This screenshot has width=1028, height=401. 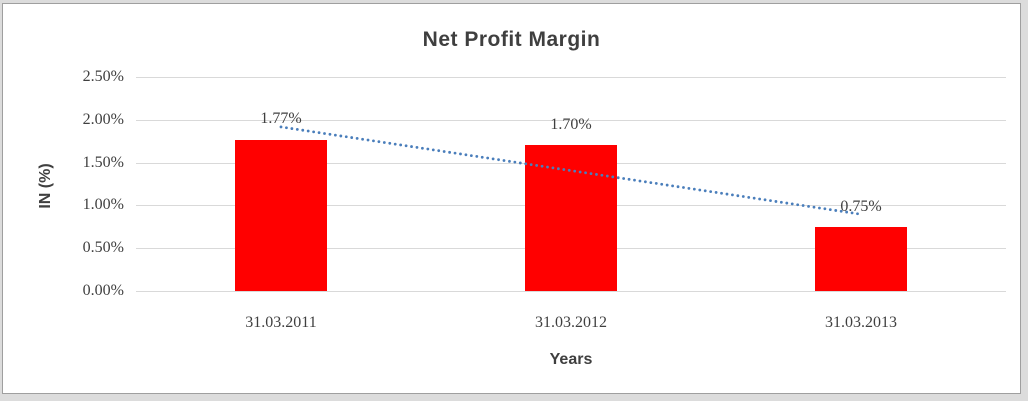 I want to click on bar-31.03.2012, so click(x=571, y=218).